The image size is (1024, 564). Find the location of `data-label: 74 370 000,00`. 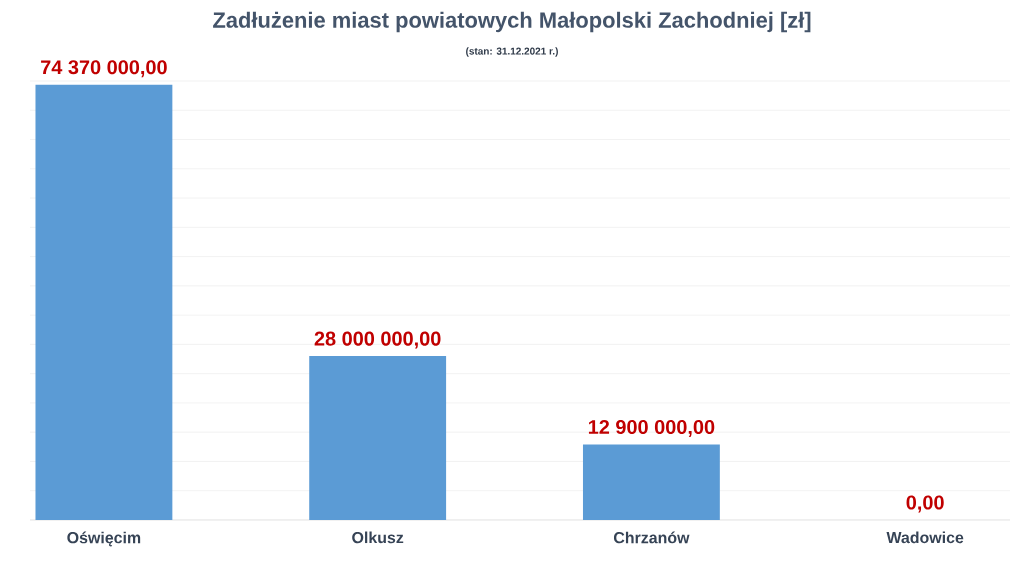

data-label: 74 370 000,00 is located at coordinates (104, 69).